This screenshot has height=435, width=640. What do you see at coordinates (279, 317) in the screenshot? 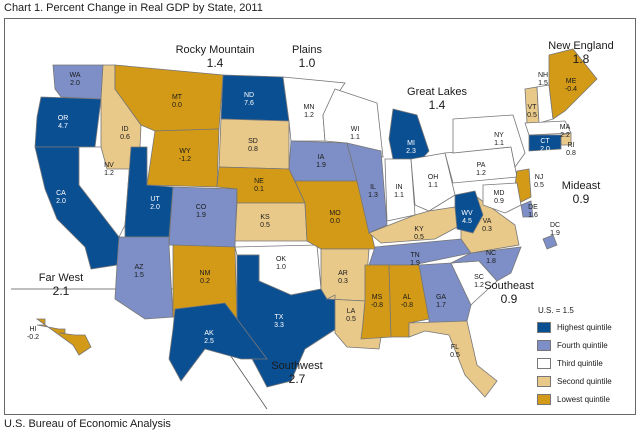
I see `state-abbr-tx: TX` at bounding box center [279, 317].